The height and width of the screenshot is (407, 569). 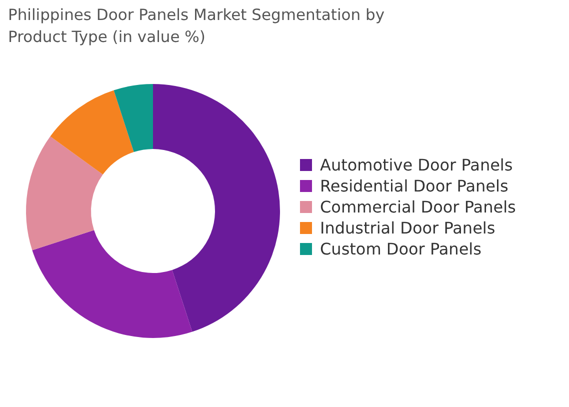 What do you see at coordinates (408, 228) in the screenshot?
I see `legend-label: Industrial Door Panels` at bounding box center [408, 228].